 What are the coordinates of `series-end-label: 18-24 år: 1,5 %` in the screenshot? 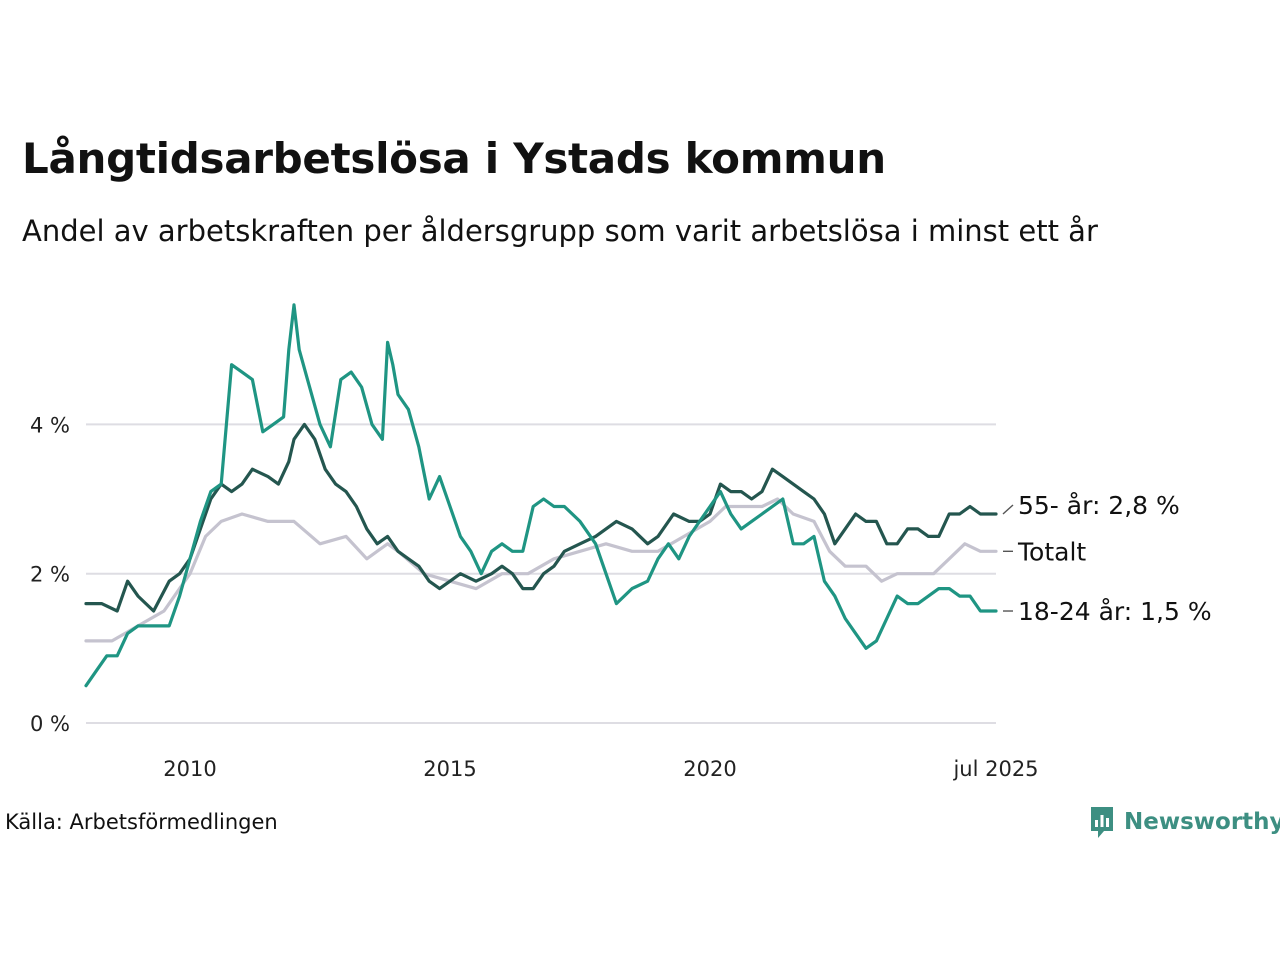 It's located at (1115, 611).